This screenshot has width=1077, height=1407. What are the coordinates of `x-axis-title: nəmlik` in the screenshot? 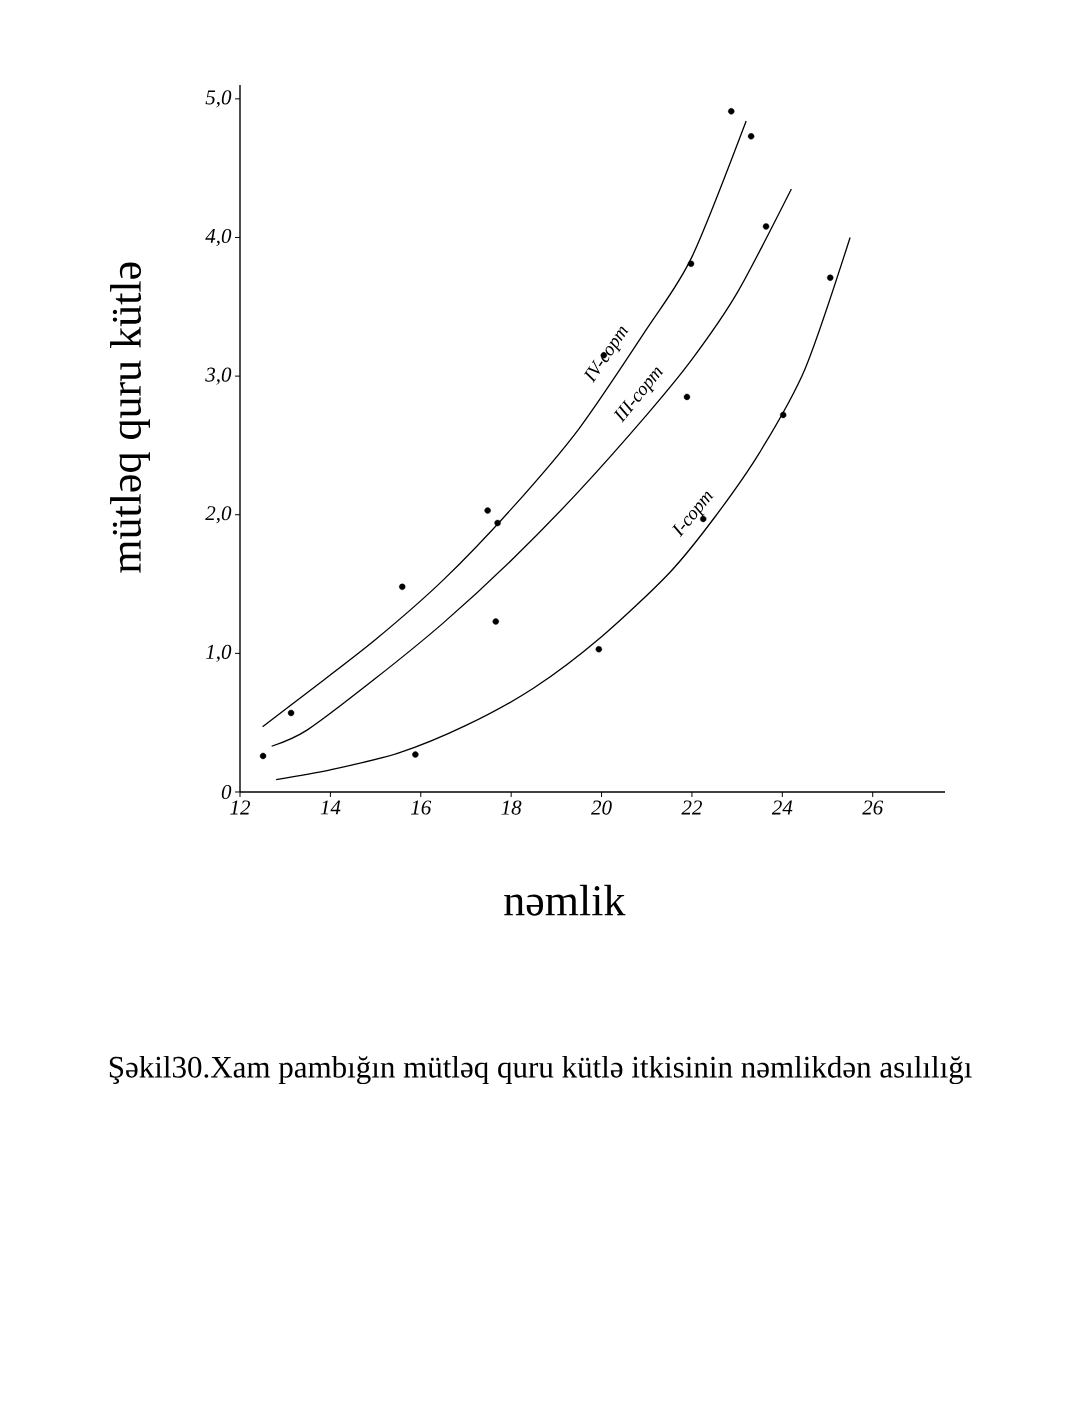 It's located at (565, 900).